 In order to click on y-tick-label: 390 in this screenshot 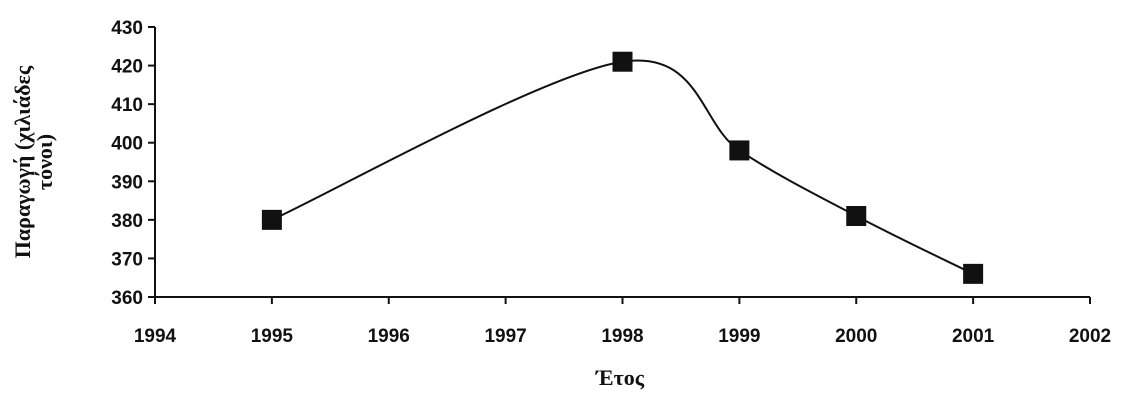, I will do `click(127, 182)`.